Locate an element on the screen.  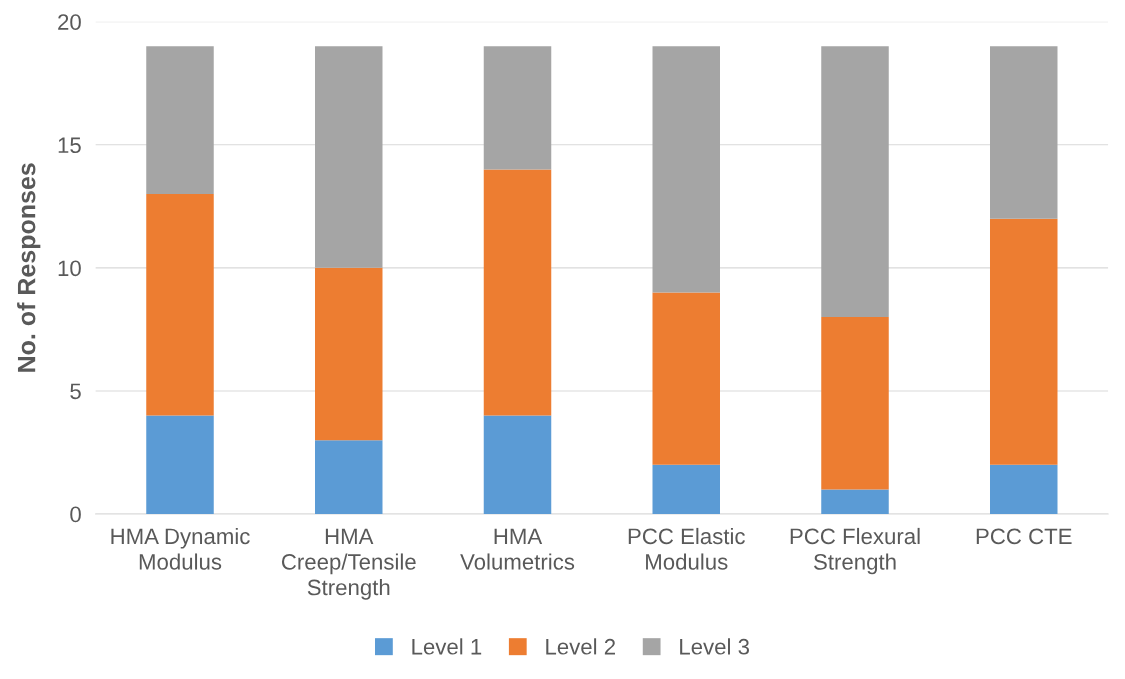
x-tick-label: PCC CTE is located at coordinates (1024, 536).